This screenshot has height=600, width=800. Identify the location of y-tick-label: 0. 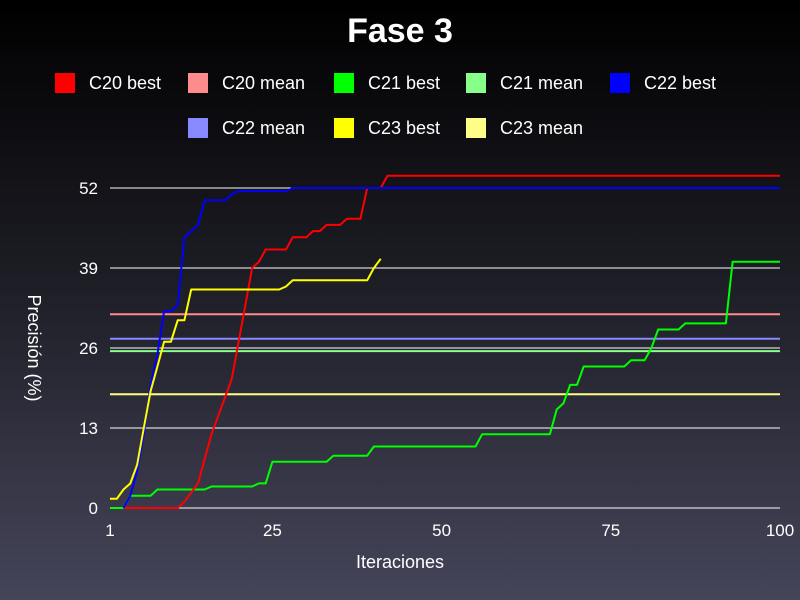
(93, 508).